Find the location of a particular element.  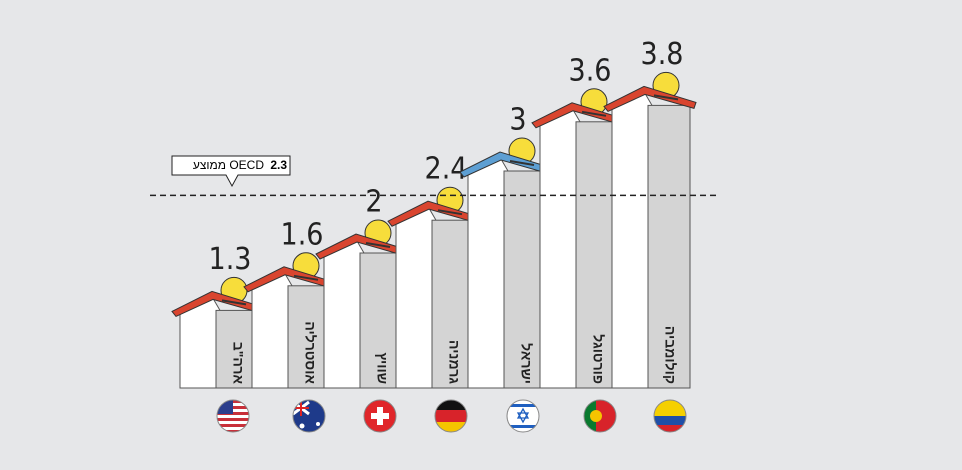

value-label: 3.6 is located at coordinates (590, 70).